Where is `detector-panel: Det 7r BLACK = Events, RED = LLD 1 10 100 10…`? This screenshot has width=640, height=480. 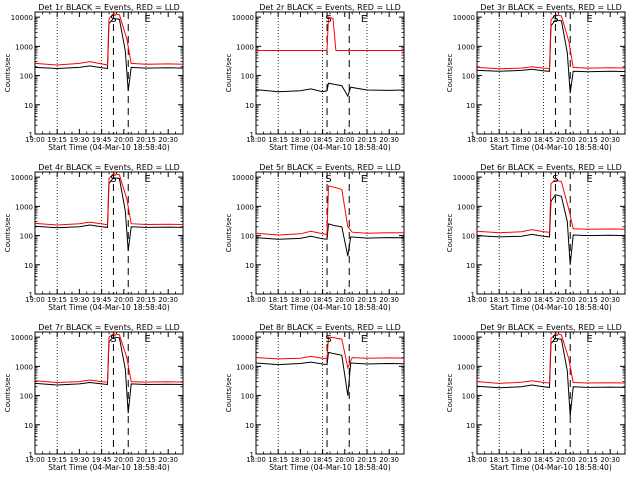 detector-panel: Det 7r BLACK = Events, RED = LLD 1 10 100 10… is located at coordinates (94, 397).